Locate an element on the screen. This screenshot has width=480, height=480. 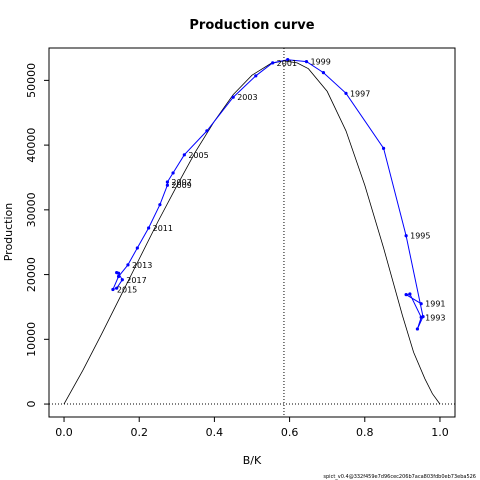
year-label: 2005 is located at coordinates (198, 155).